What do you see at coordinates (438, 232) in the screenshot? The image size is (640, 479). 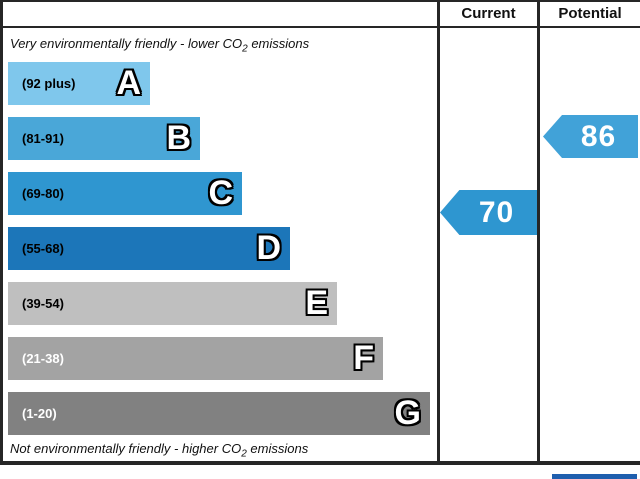 I see `current-column-divider` at bounding box center [438, 232].